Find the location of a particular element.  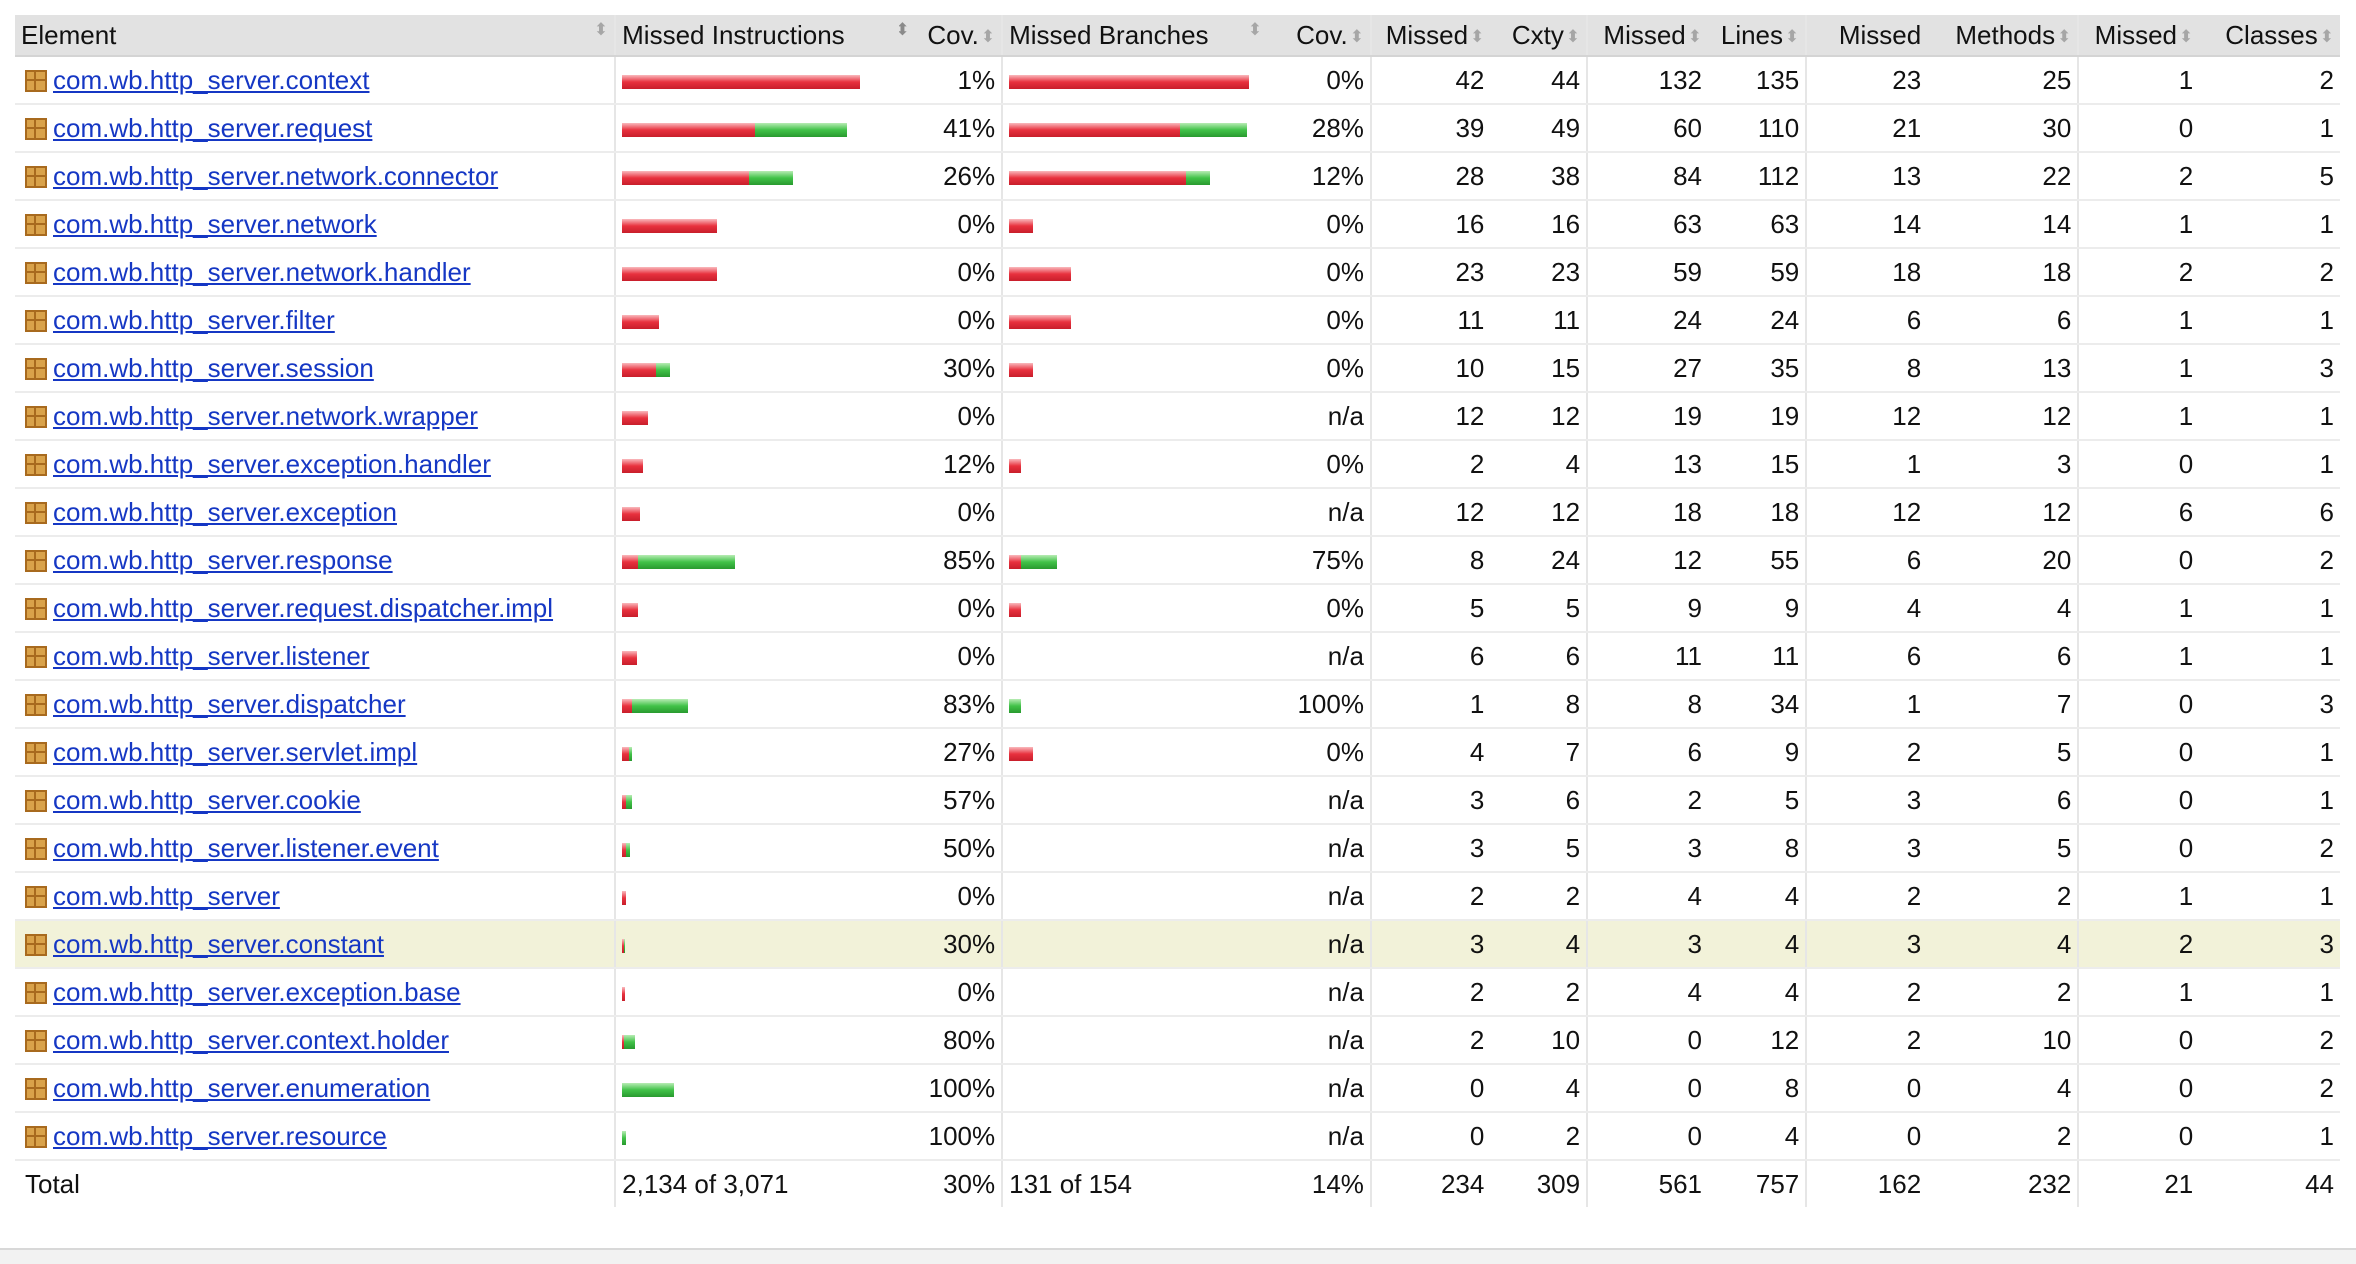

package-link: com.wb.http_server.context is located at coordinates (211, 79).